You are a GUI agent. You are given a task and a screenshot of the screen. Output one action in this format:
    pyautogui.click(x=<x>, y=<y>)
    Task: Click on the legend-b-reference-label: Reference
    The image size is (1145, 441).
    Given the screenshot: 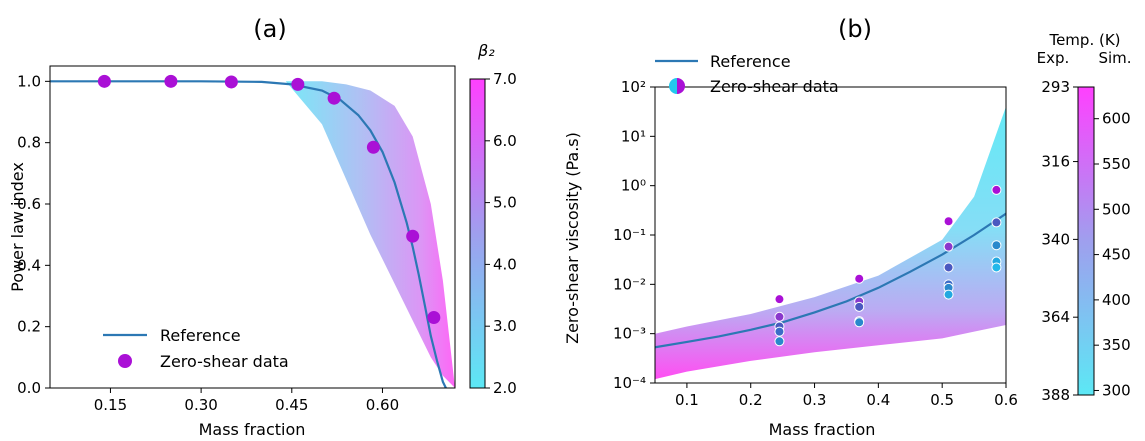 What is the action you would take?
    pyautogui.click(x=750, y=61)
    